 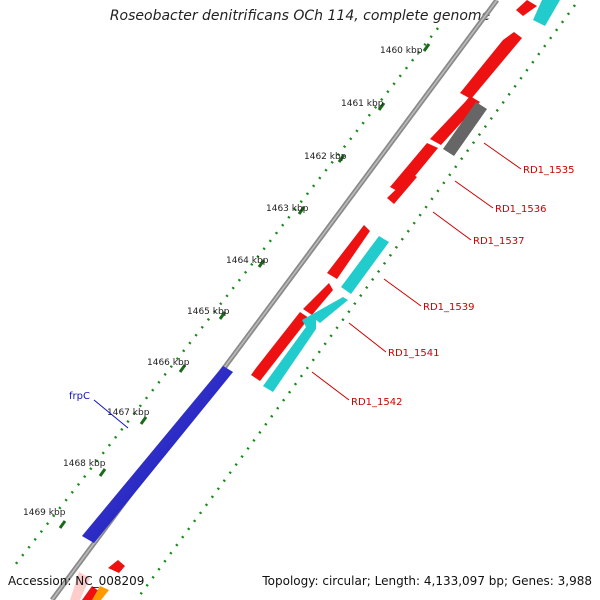 What do you see at coordinates (548, 170) in the screenshot?
I see `gene-label-RD1_1535: RD1_1535` at bounding box center [548, 170].